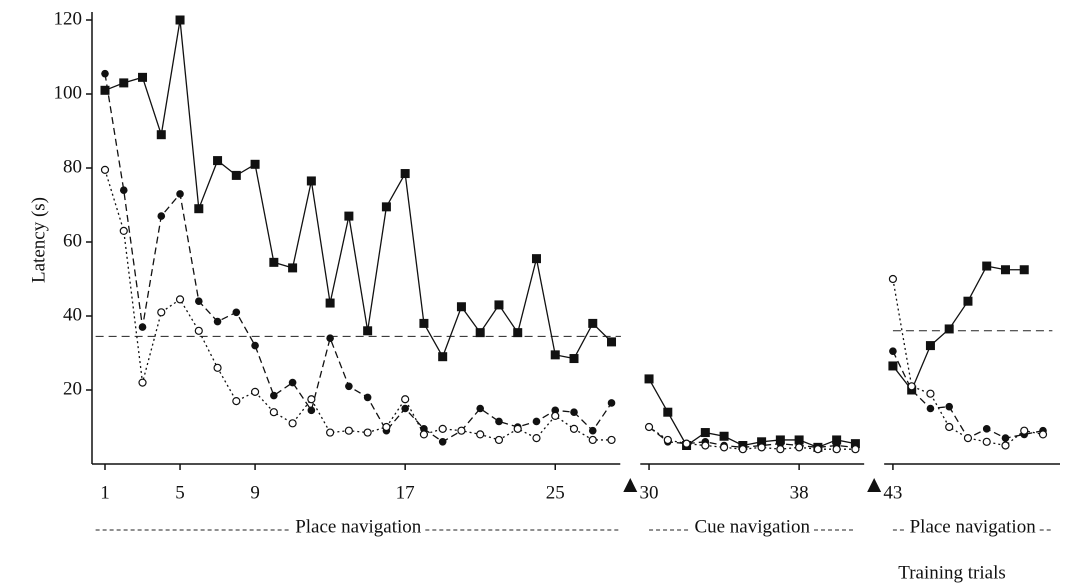 The width and height of the screenshot is (1077, 587). I want to click on x-tick-label: 5, so click(180, 492).